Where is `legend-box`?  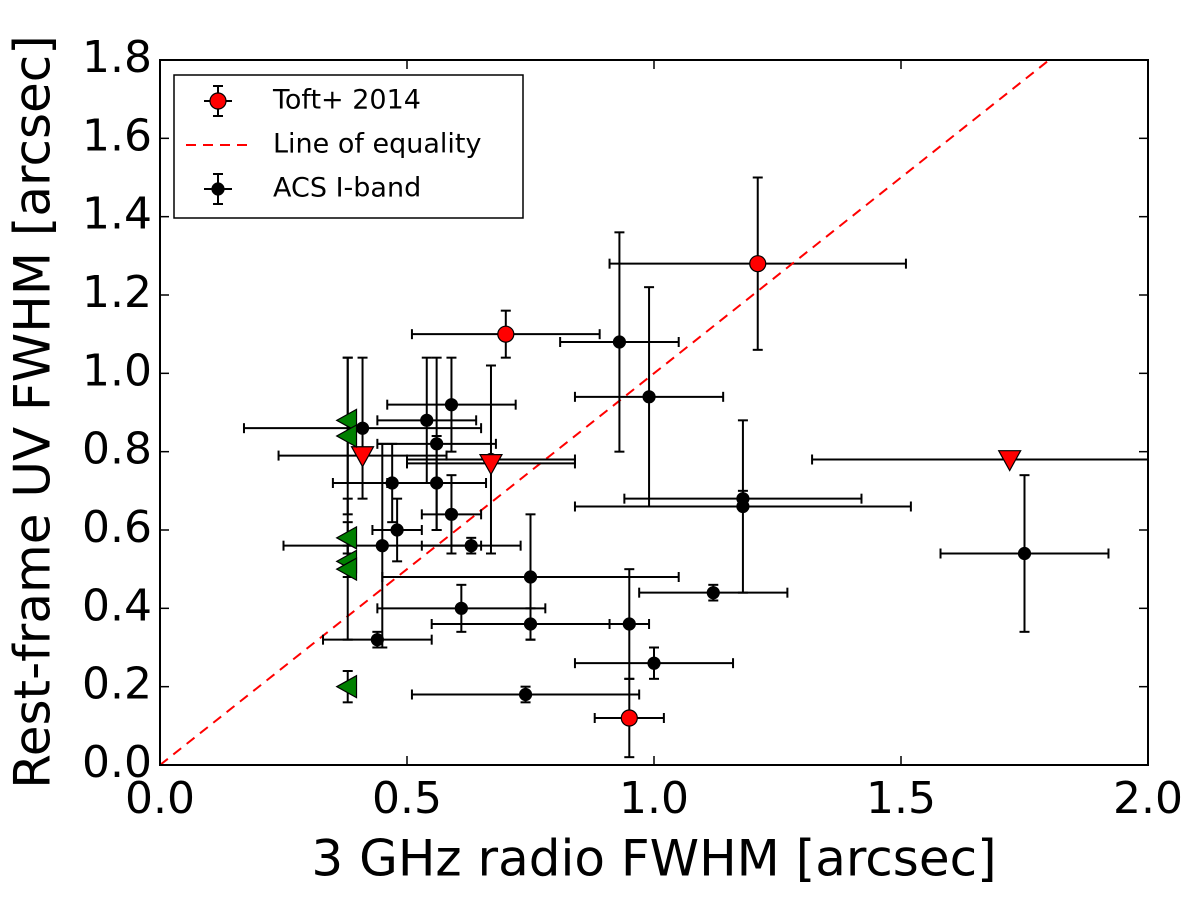
legend-box is located at coordinates (348, 146).